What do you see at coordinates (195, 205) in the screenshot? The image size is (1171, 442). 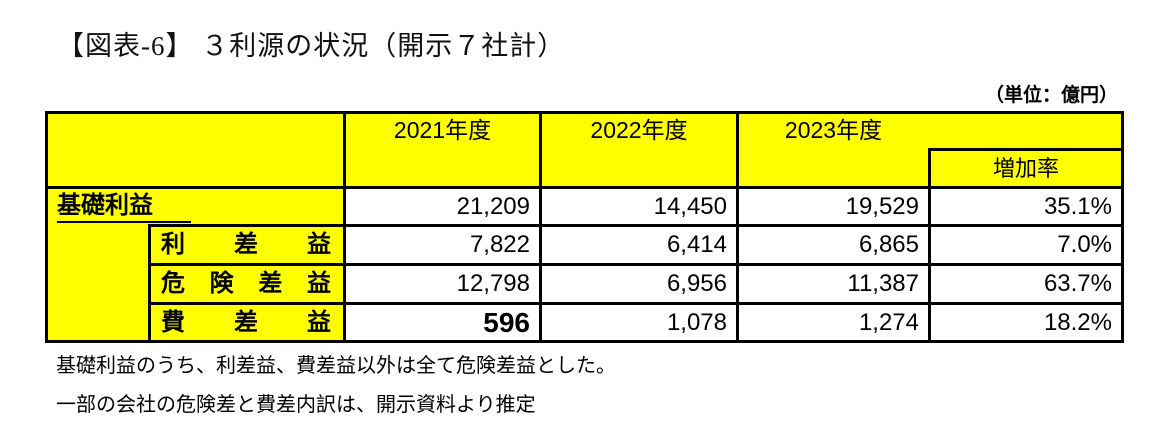 I see `row-label-base-profit: 基礎利益` at bounding box center [195, 205].